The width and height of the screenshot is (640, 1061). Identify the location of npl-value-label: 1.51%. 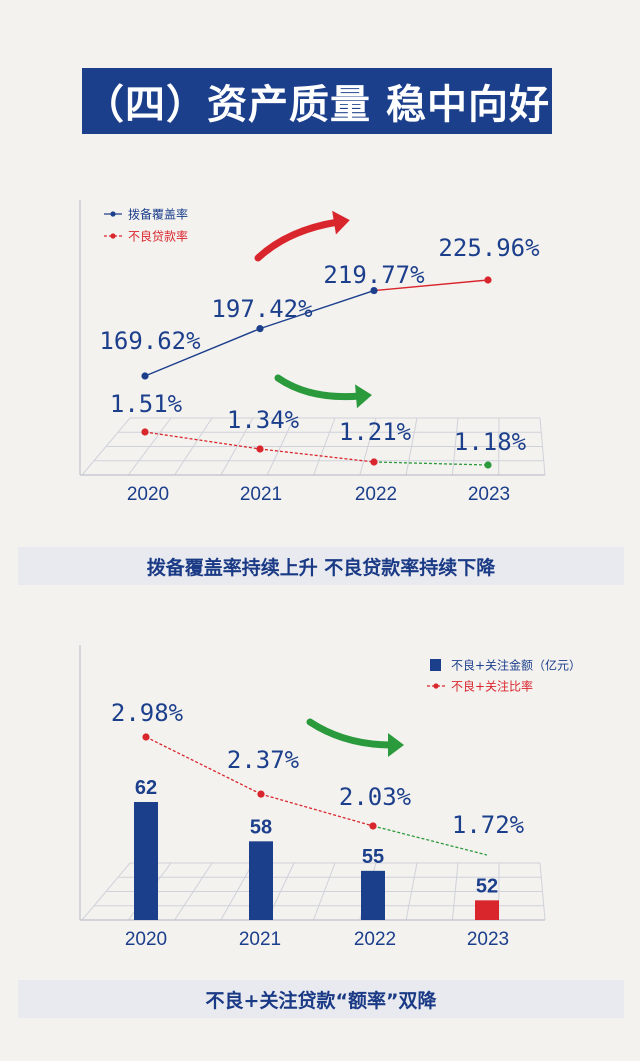
(146, 404).